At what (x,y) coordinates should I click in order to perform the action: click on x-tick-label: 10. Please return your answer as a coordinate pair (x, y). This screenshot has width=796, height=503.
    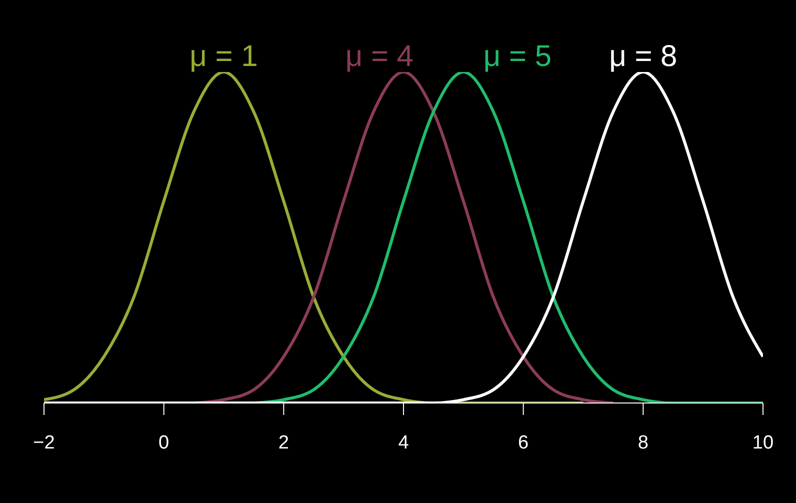
    Looking at the image, I should click on (763, 443).